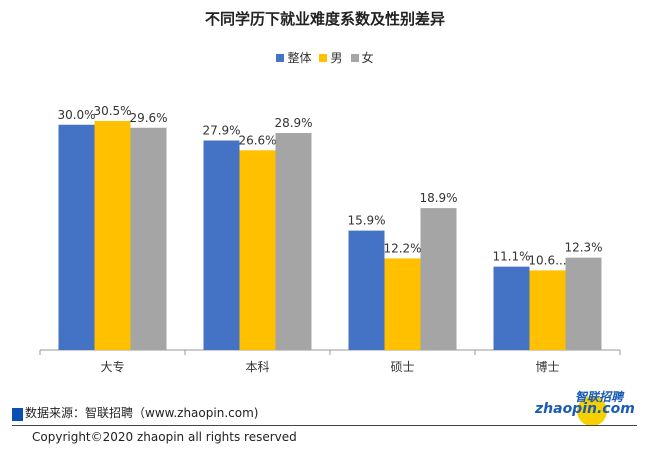 This screenshot has height=461, width=650. I want to click on legend-item: 女, so click(362, 57).